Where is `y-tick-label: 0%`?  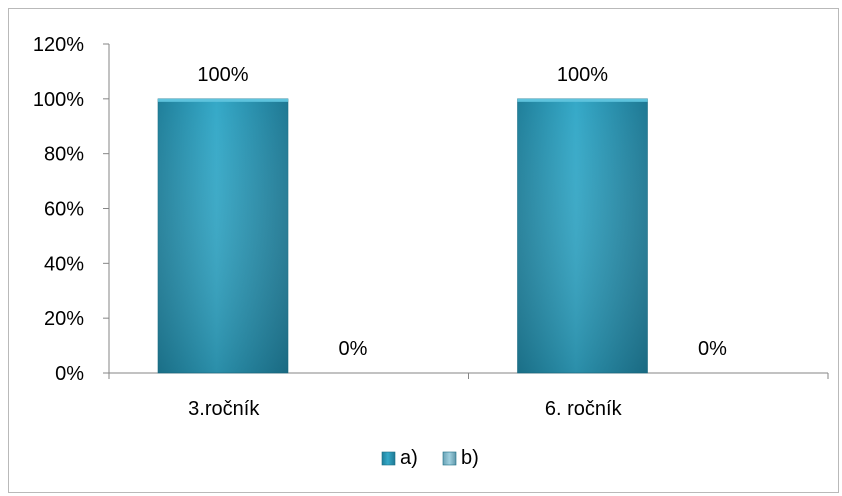 y-tick-label: 0% is located at coordinates (69, 374).